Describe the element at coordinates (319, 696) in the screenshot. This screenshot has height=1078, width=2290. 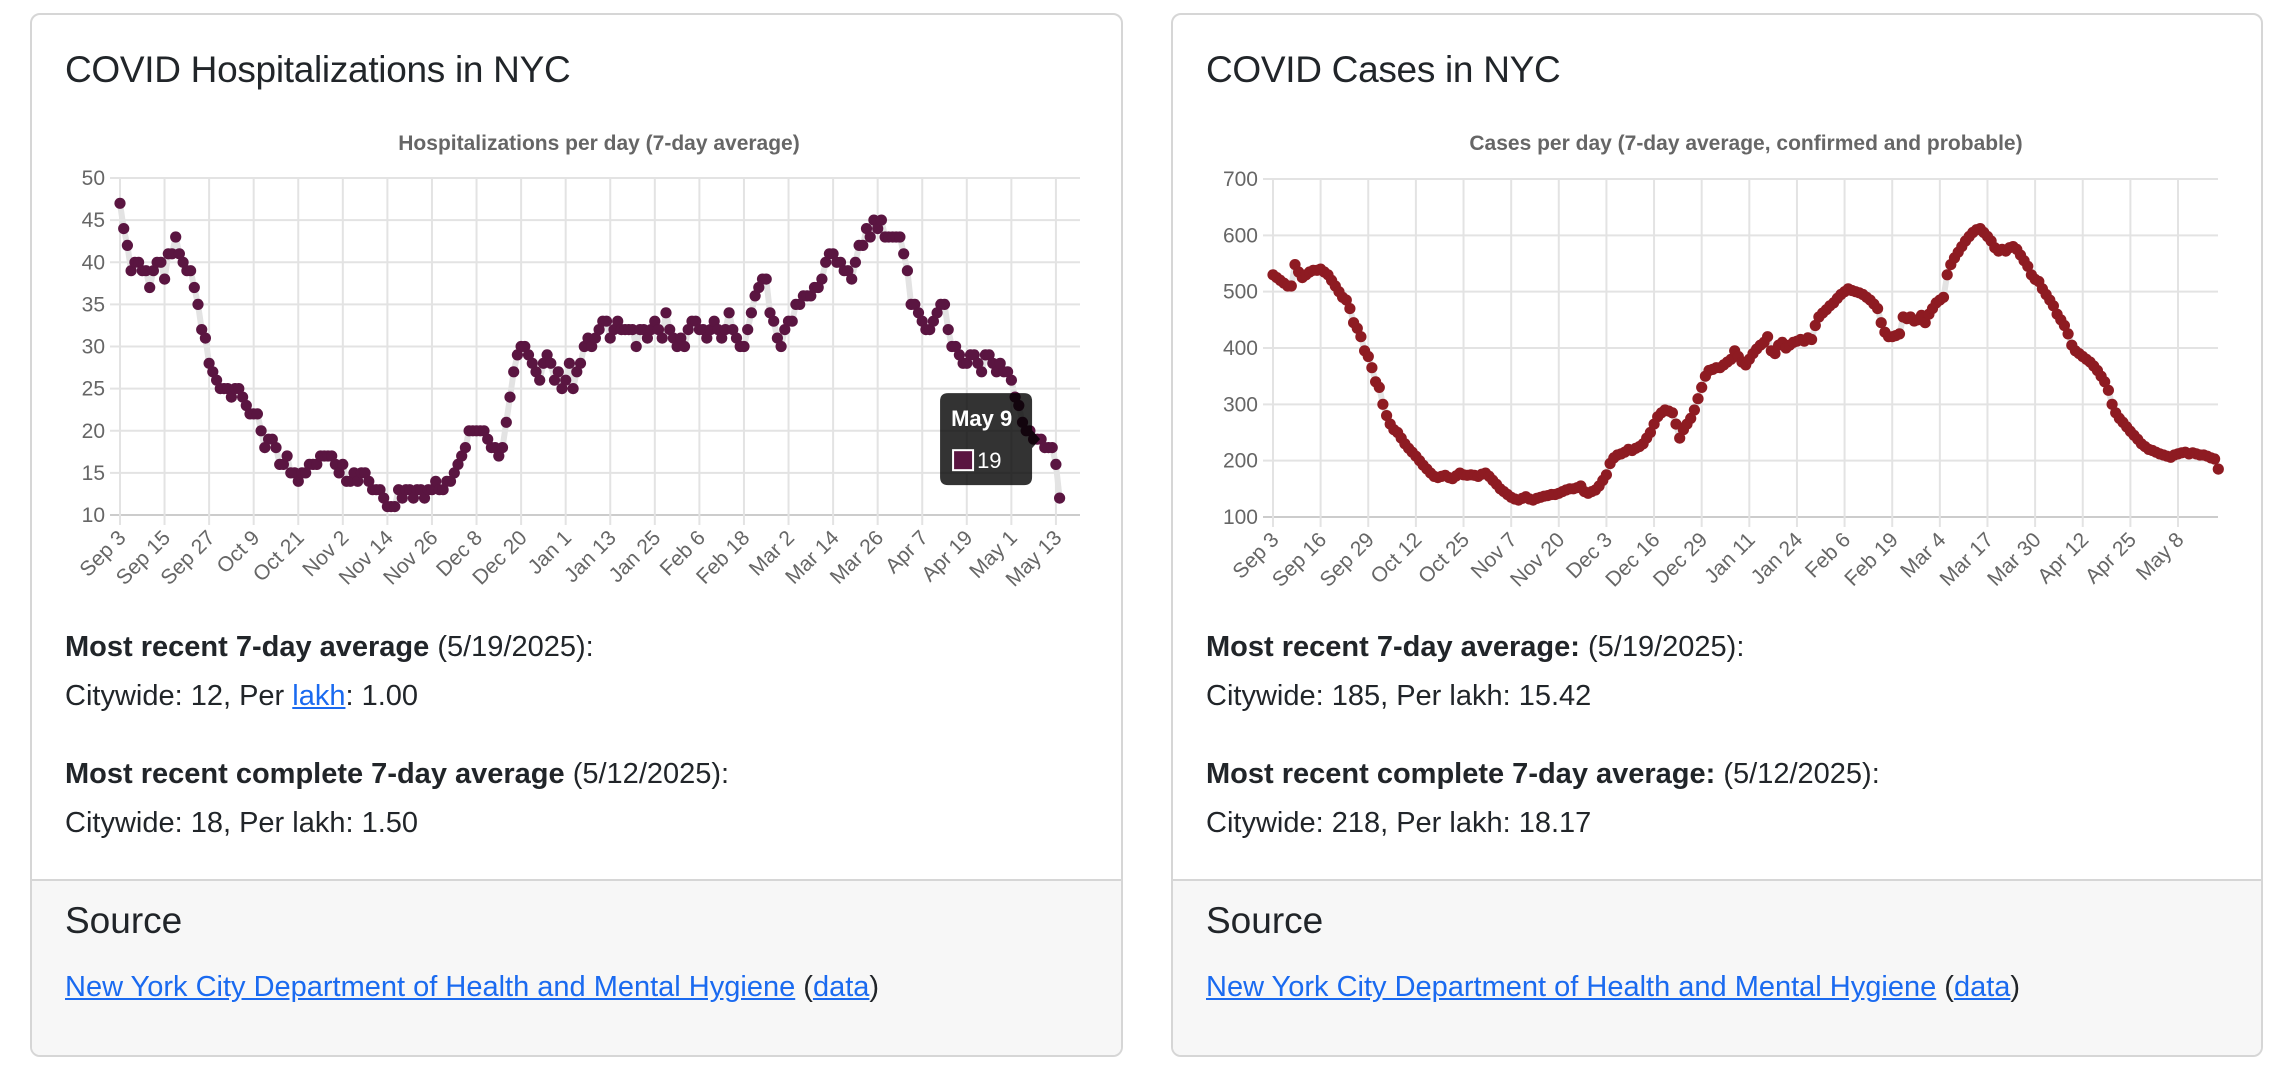
I see `lakh-link: lakh` at that location.